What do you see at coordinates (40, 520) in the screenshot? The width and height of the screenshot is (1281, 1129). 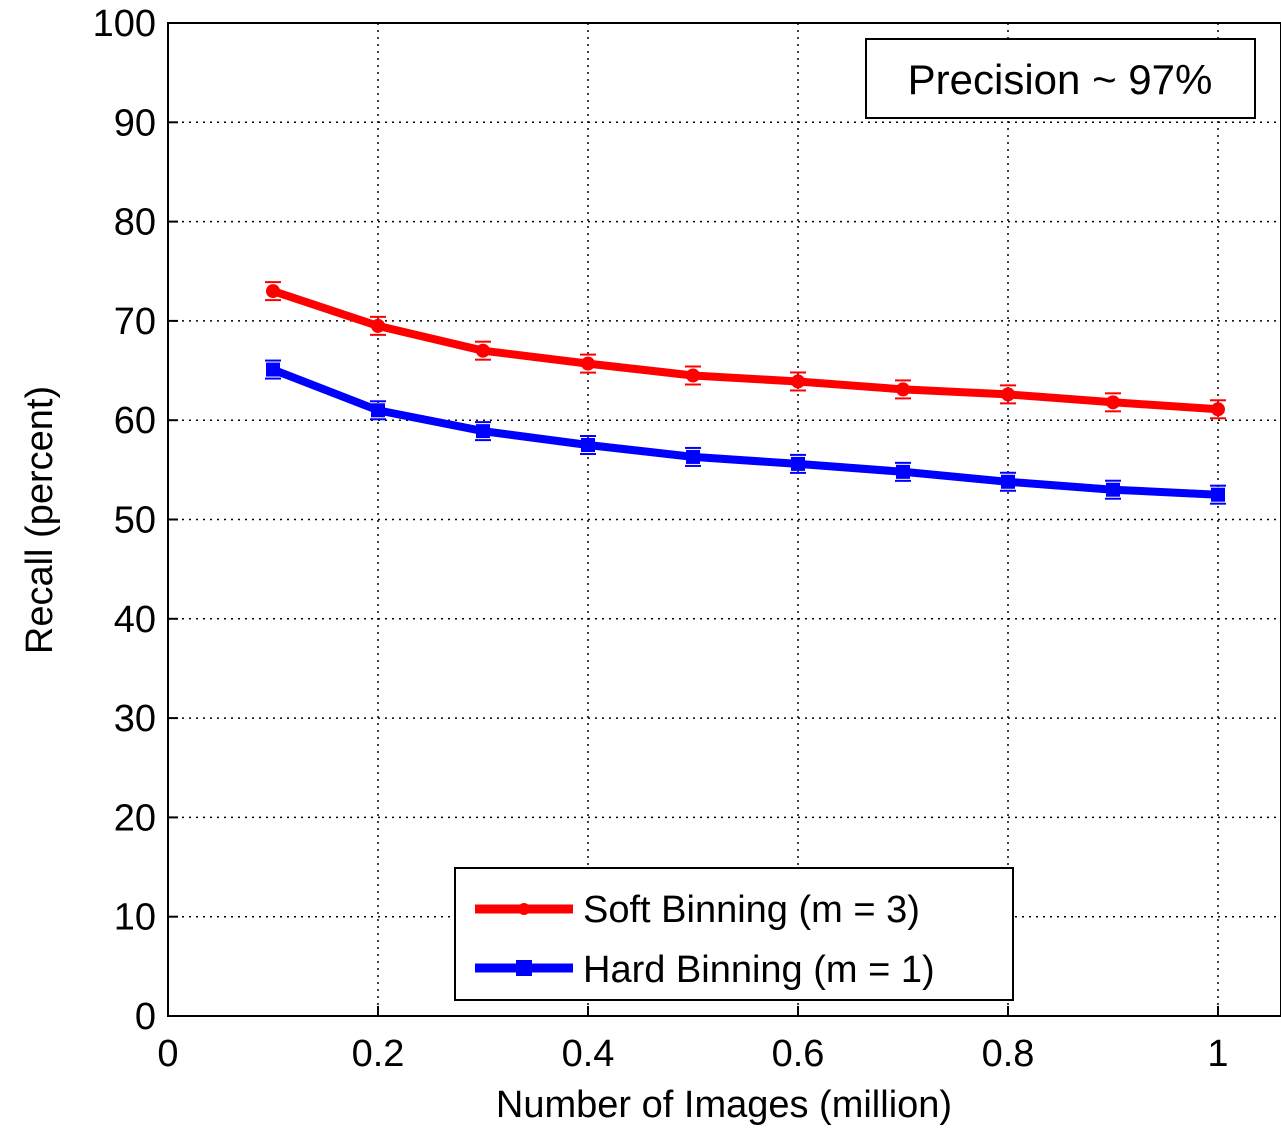 I see `y-axis-label: Recall (percent)` at bounding box center [40, 520].